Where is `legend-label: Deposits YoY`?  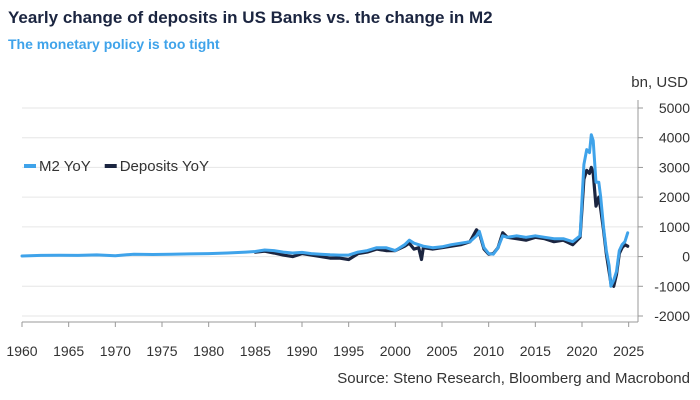
legend-label: Deposits YoY is located at coordinates (164, 166).